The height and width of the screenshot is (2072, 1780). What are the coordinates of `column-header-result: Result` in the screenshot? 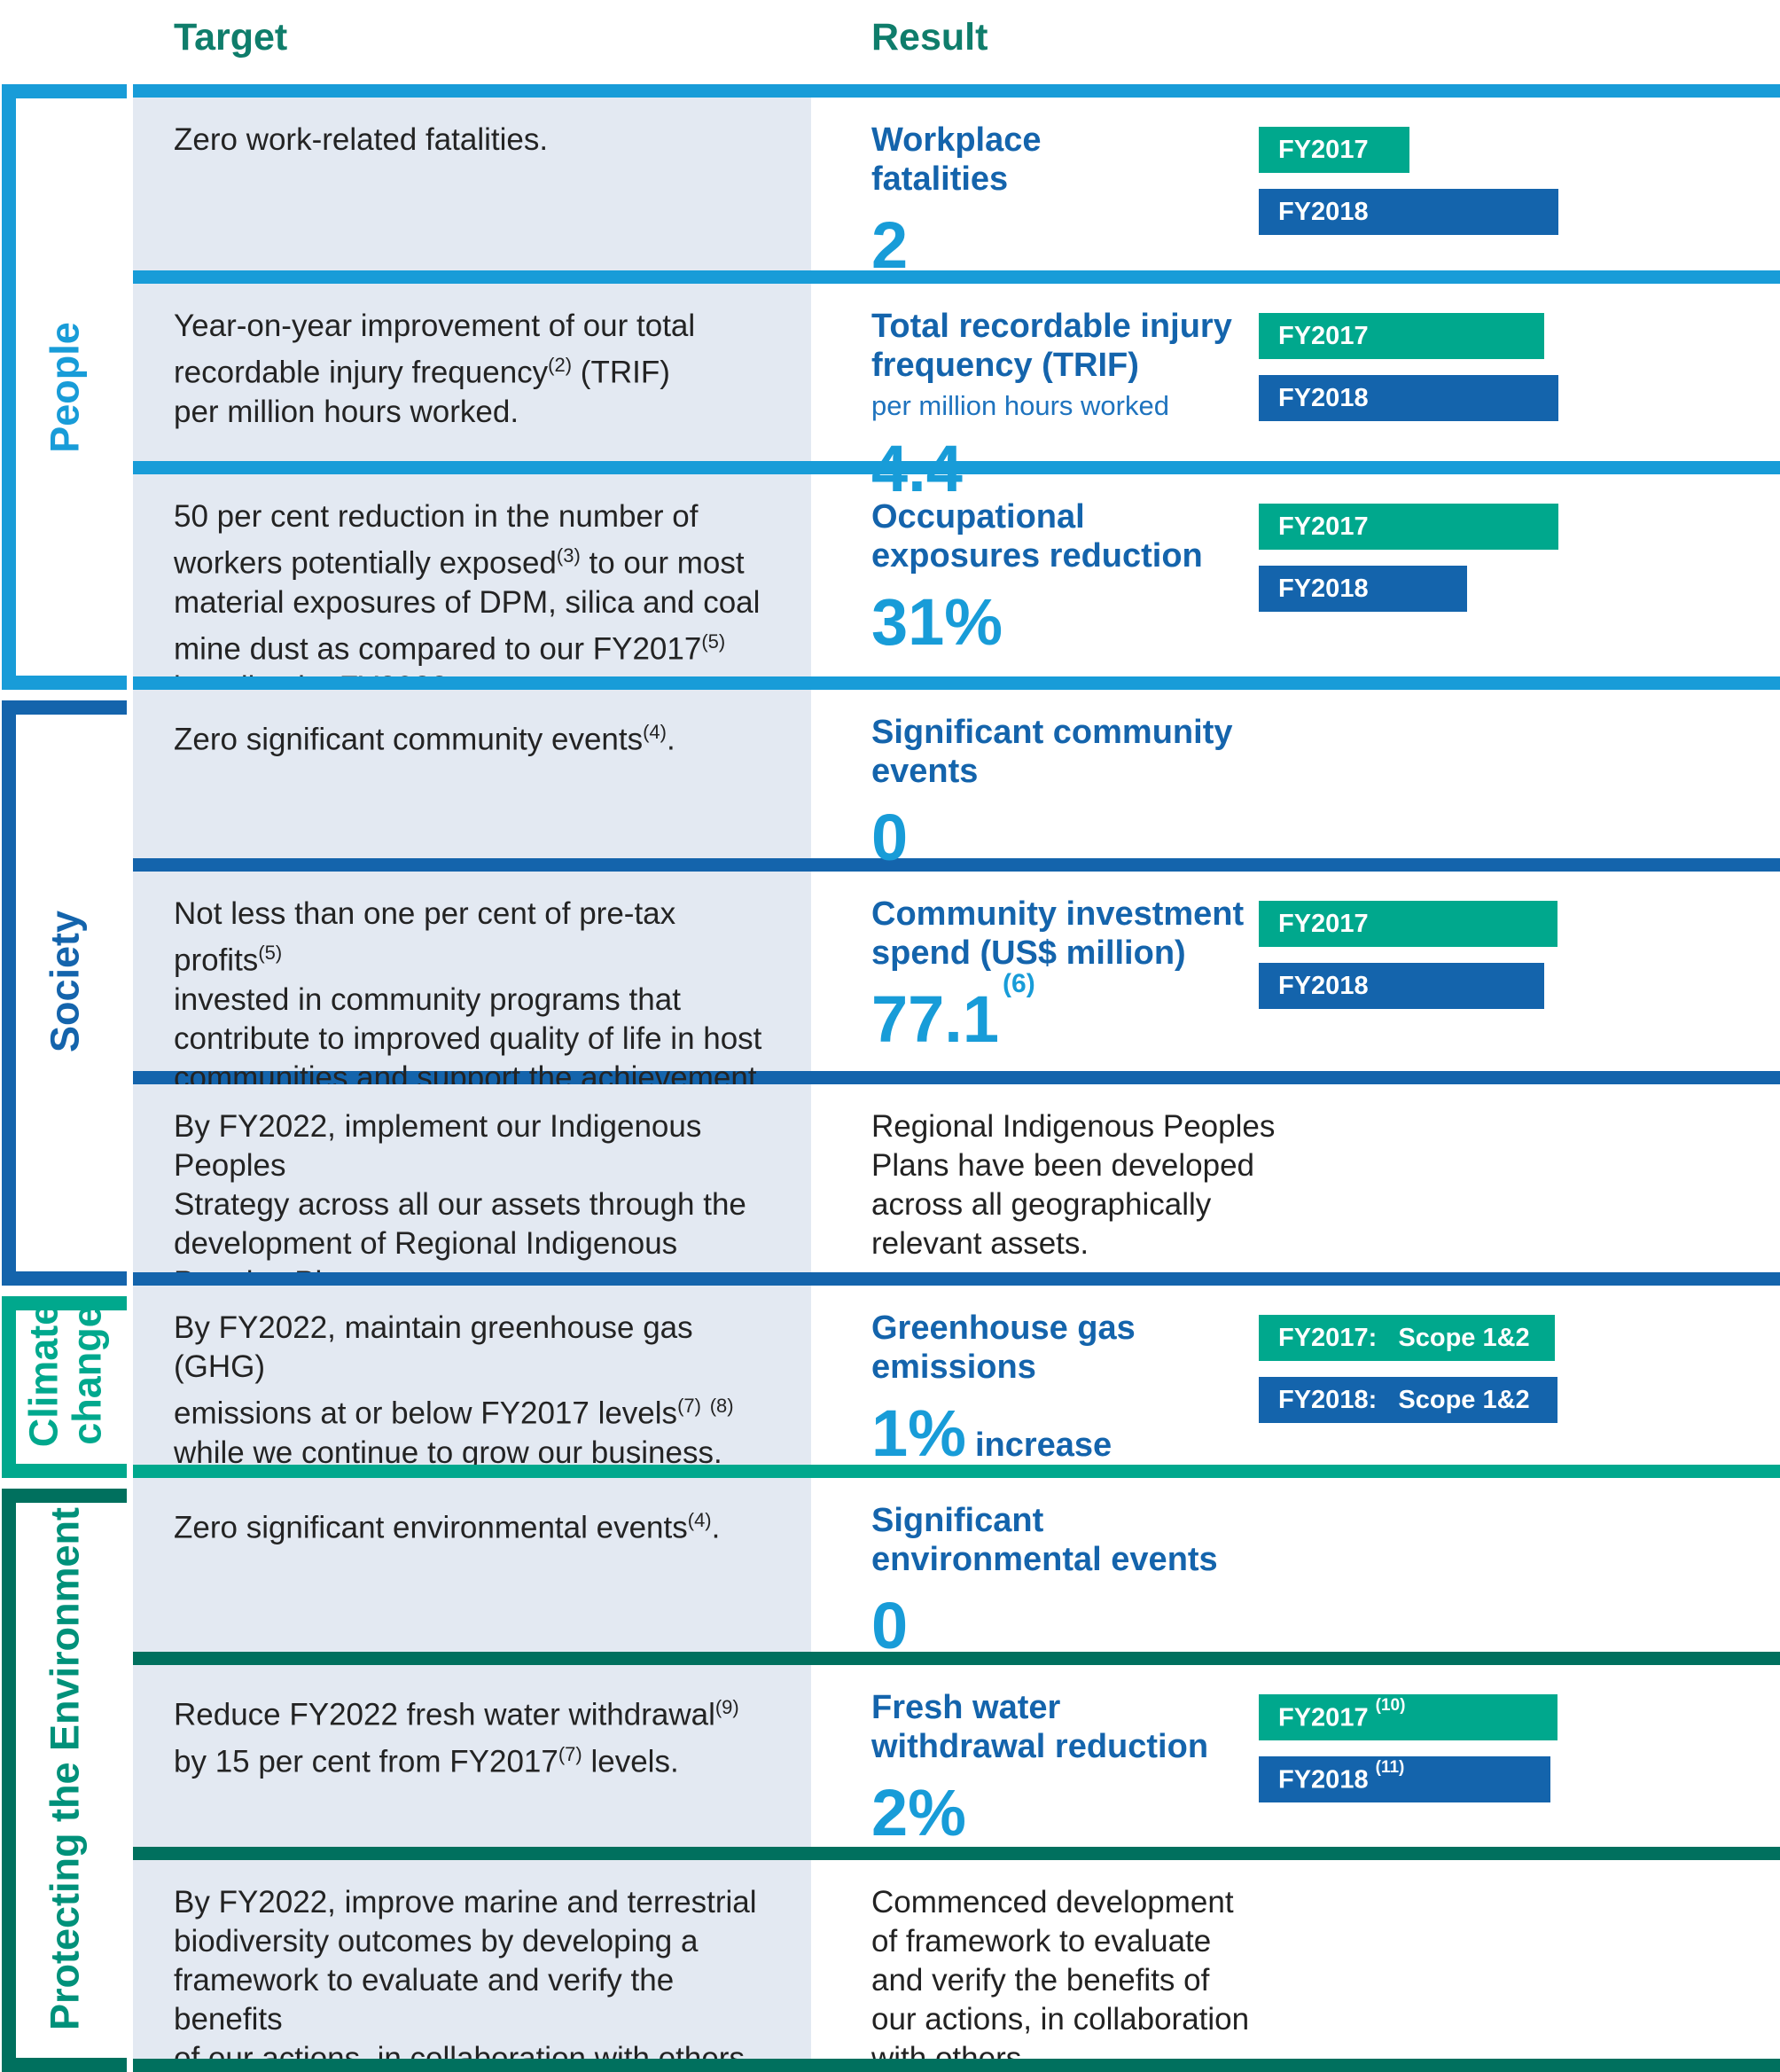 It's located at (929, 37).